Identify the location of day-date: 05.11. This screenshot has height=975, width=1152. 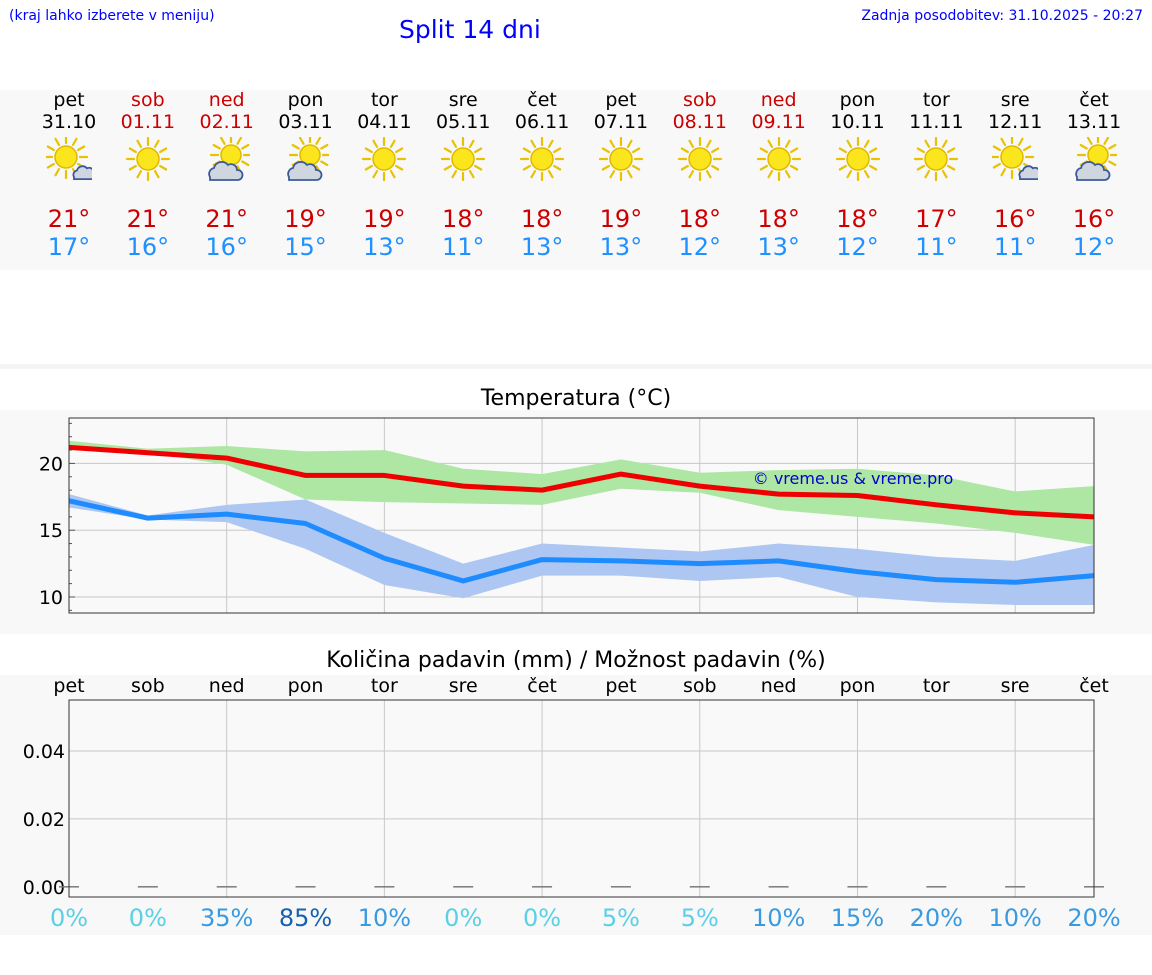
(463, 122).